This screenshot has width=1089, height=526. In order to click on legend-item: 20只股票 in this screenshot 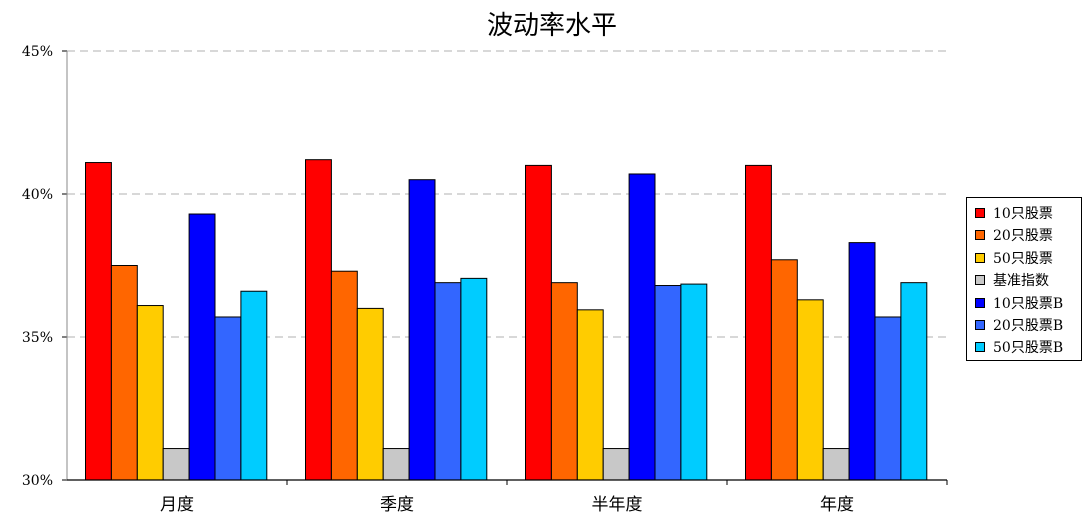, I will do `click(1014, 235)`.